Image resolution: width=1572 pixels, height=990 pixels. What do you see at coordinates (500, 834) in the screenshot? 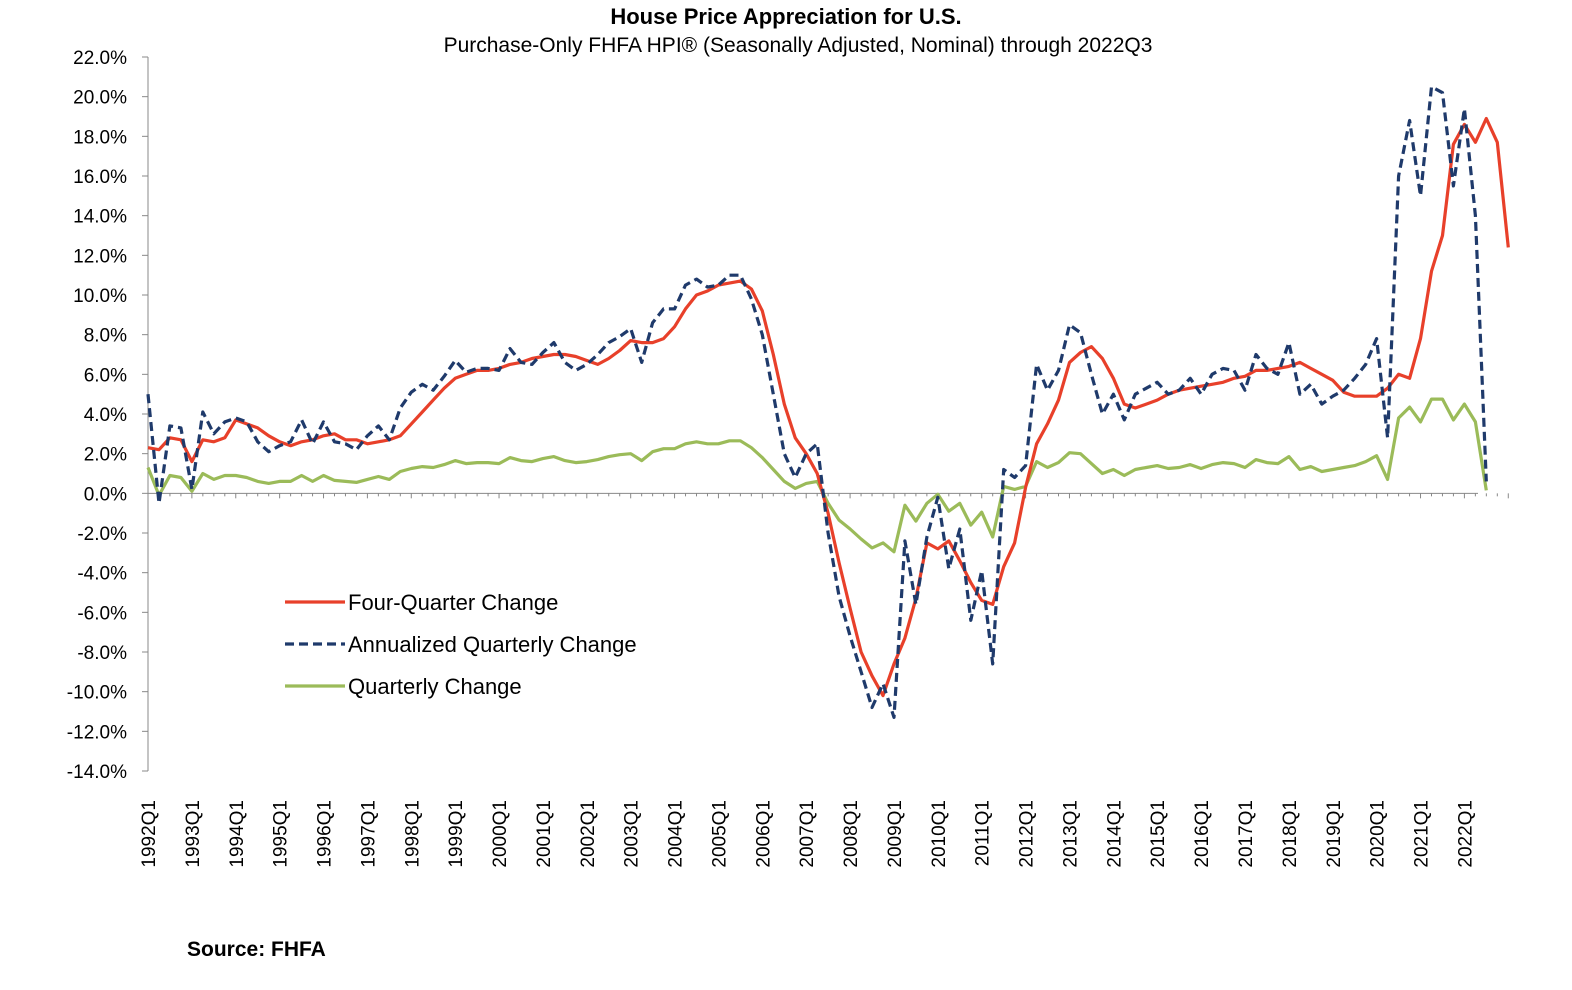
I see `x-tick-label: 2000Q1` at bounding box center [500, 834].